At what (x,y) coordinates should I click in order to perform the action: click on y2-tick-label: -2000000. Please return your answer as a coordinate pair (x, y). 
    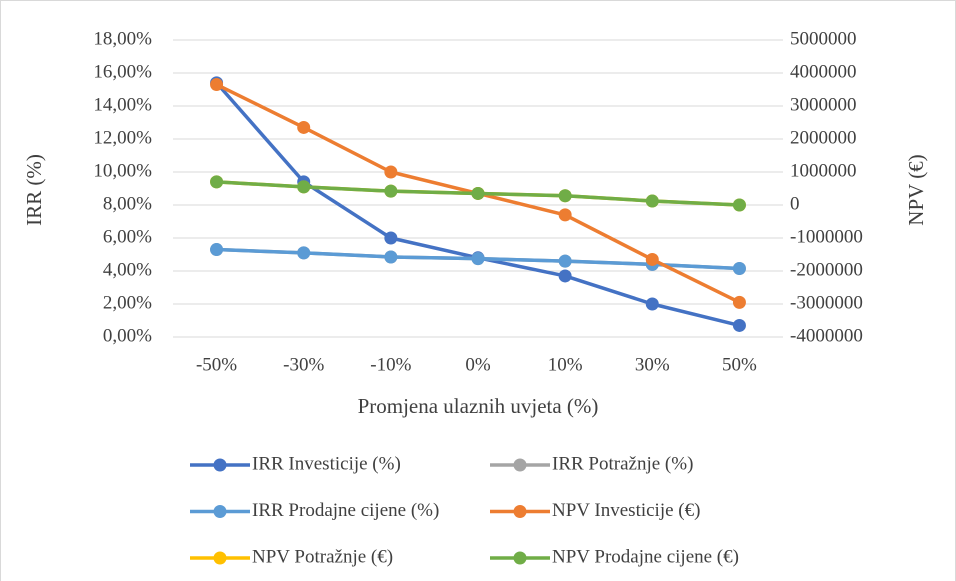
    Looking at the image, I should click on (826, 269).